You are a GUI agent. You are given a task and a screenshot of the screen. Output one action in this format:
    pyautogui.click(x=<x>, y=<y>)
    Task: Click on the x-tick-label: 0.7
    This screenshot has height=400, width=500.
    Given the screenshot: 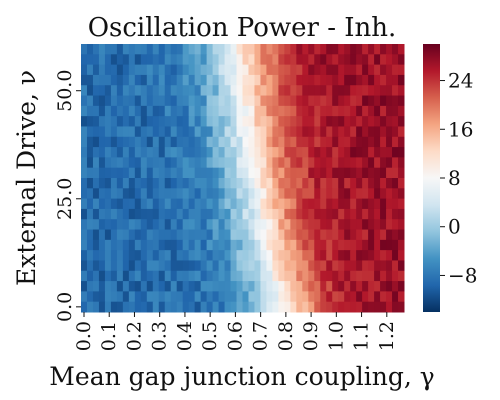 What is the action you would take?
    pyautogui.click(x=261, y=336)
    